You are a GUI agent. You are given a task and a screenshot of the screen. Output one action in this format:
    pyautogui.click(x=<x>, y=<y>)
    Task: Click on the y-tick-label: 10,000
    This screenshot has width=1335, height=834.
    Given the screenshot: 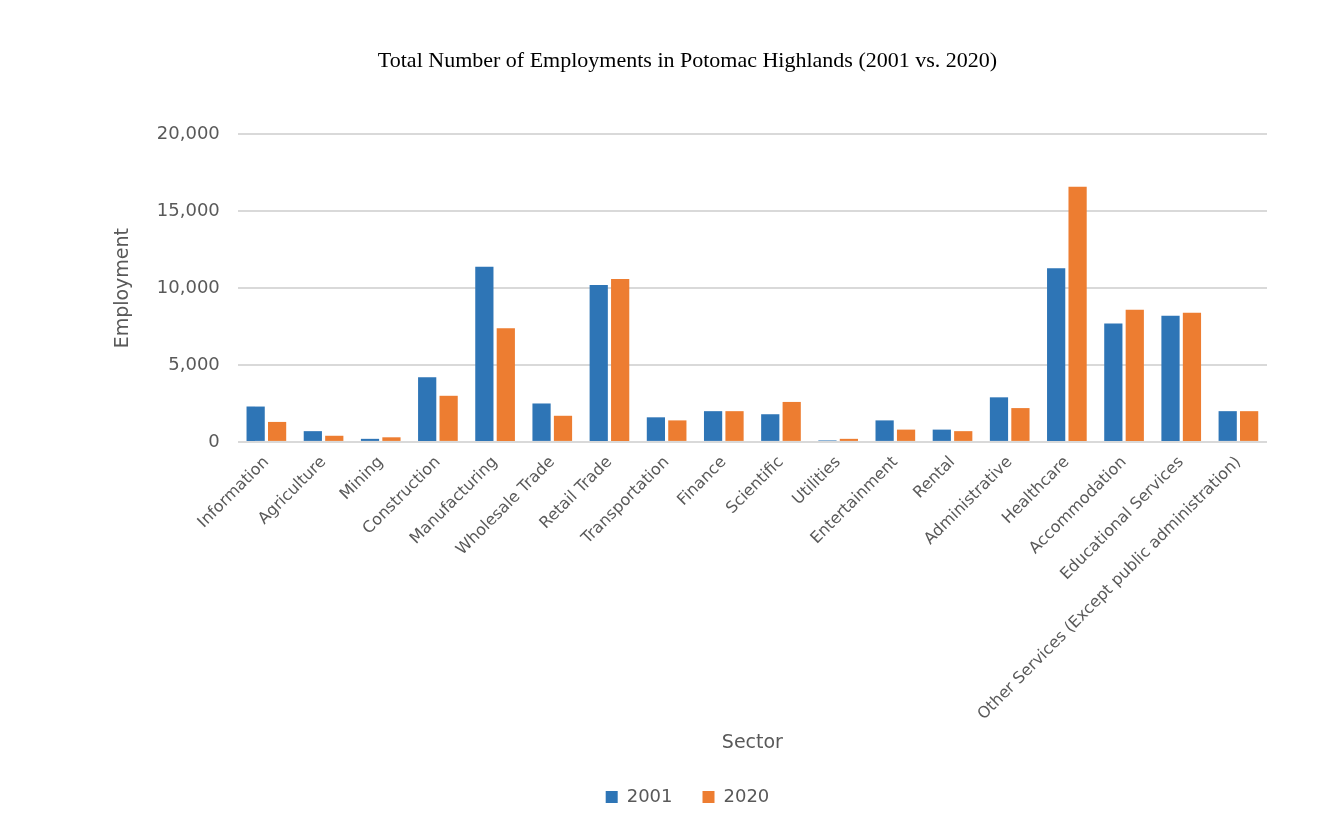 What is the action you would take?
    pyautogui.click(x=188, y=286)
    